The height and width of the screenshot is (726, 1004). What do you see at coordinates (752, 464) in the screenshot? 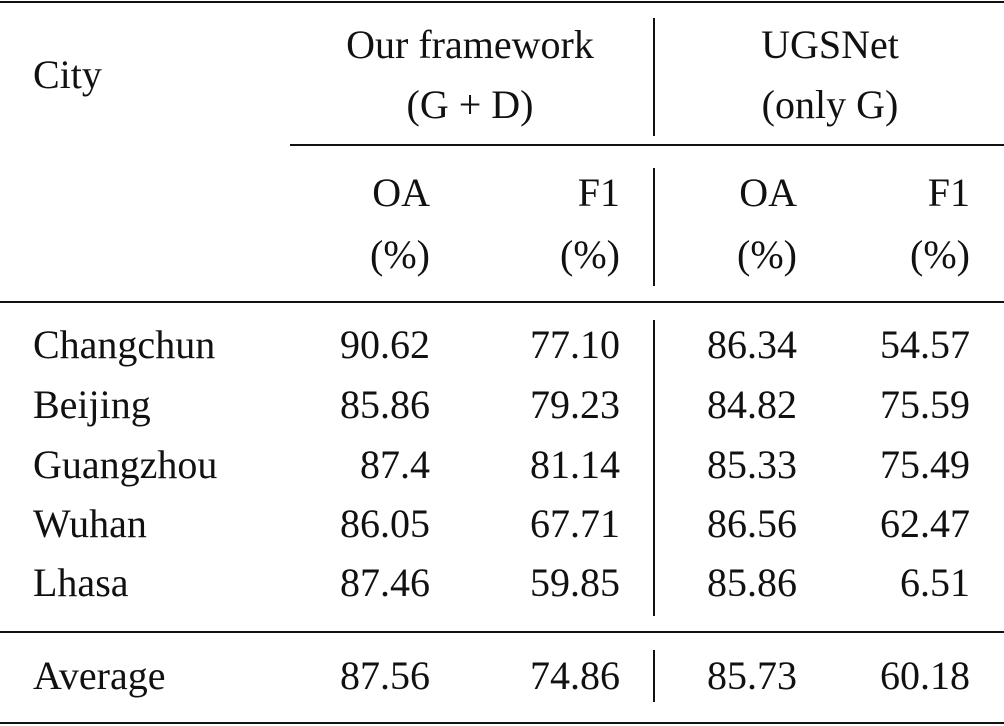
I see `metric-value: 85.33` at bounding box center [752, 464].